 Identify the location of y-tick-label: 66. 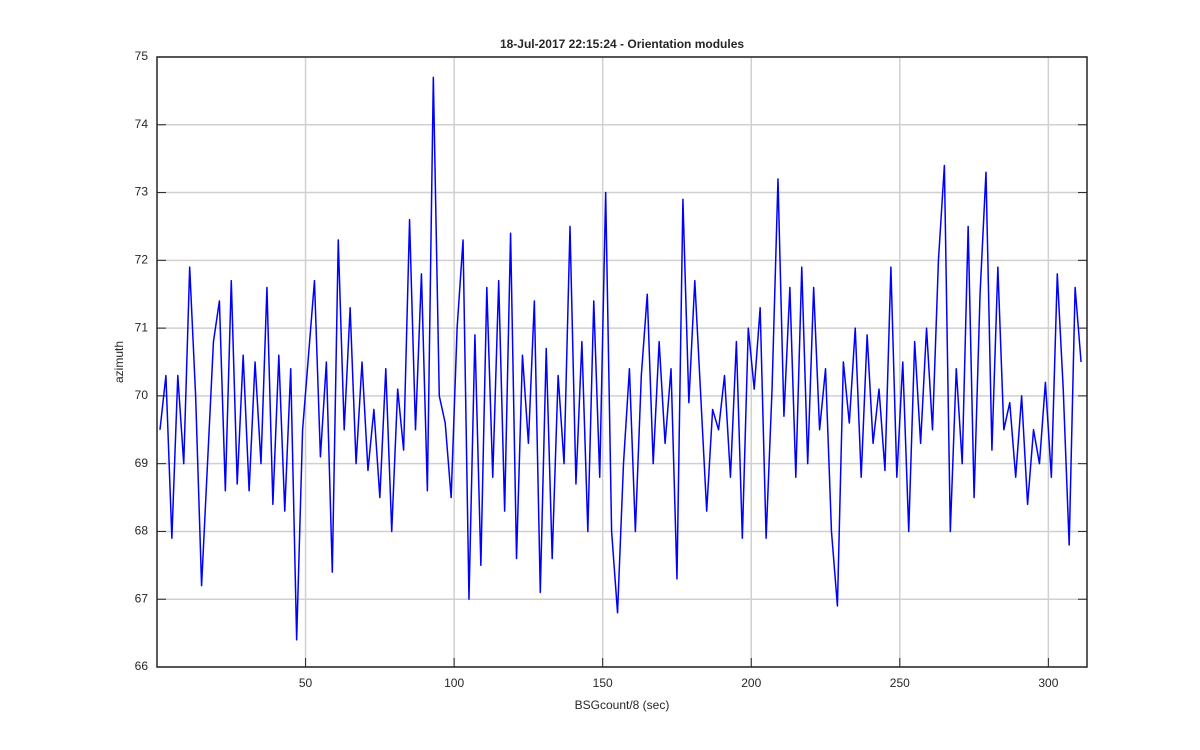
(142, 666).